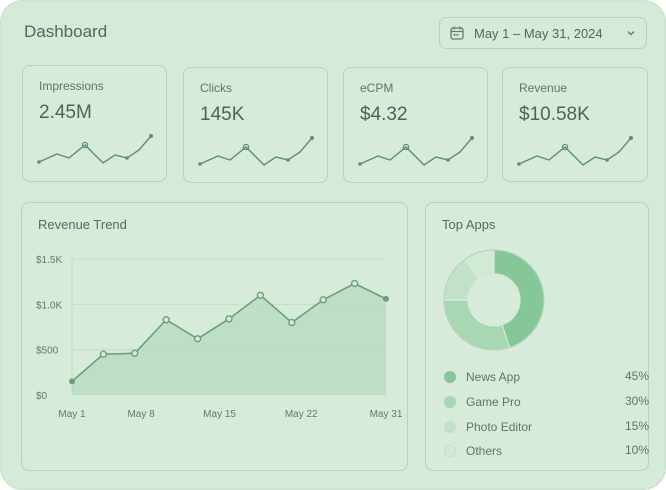 This screenshot has width=666, height=490. Describe the element at coordinates (554, 114) in the screenshot. I see `kpi-value: $10.58K` at that location.